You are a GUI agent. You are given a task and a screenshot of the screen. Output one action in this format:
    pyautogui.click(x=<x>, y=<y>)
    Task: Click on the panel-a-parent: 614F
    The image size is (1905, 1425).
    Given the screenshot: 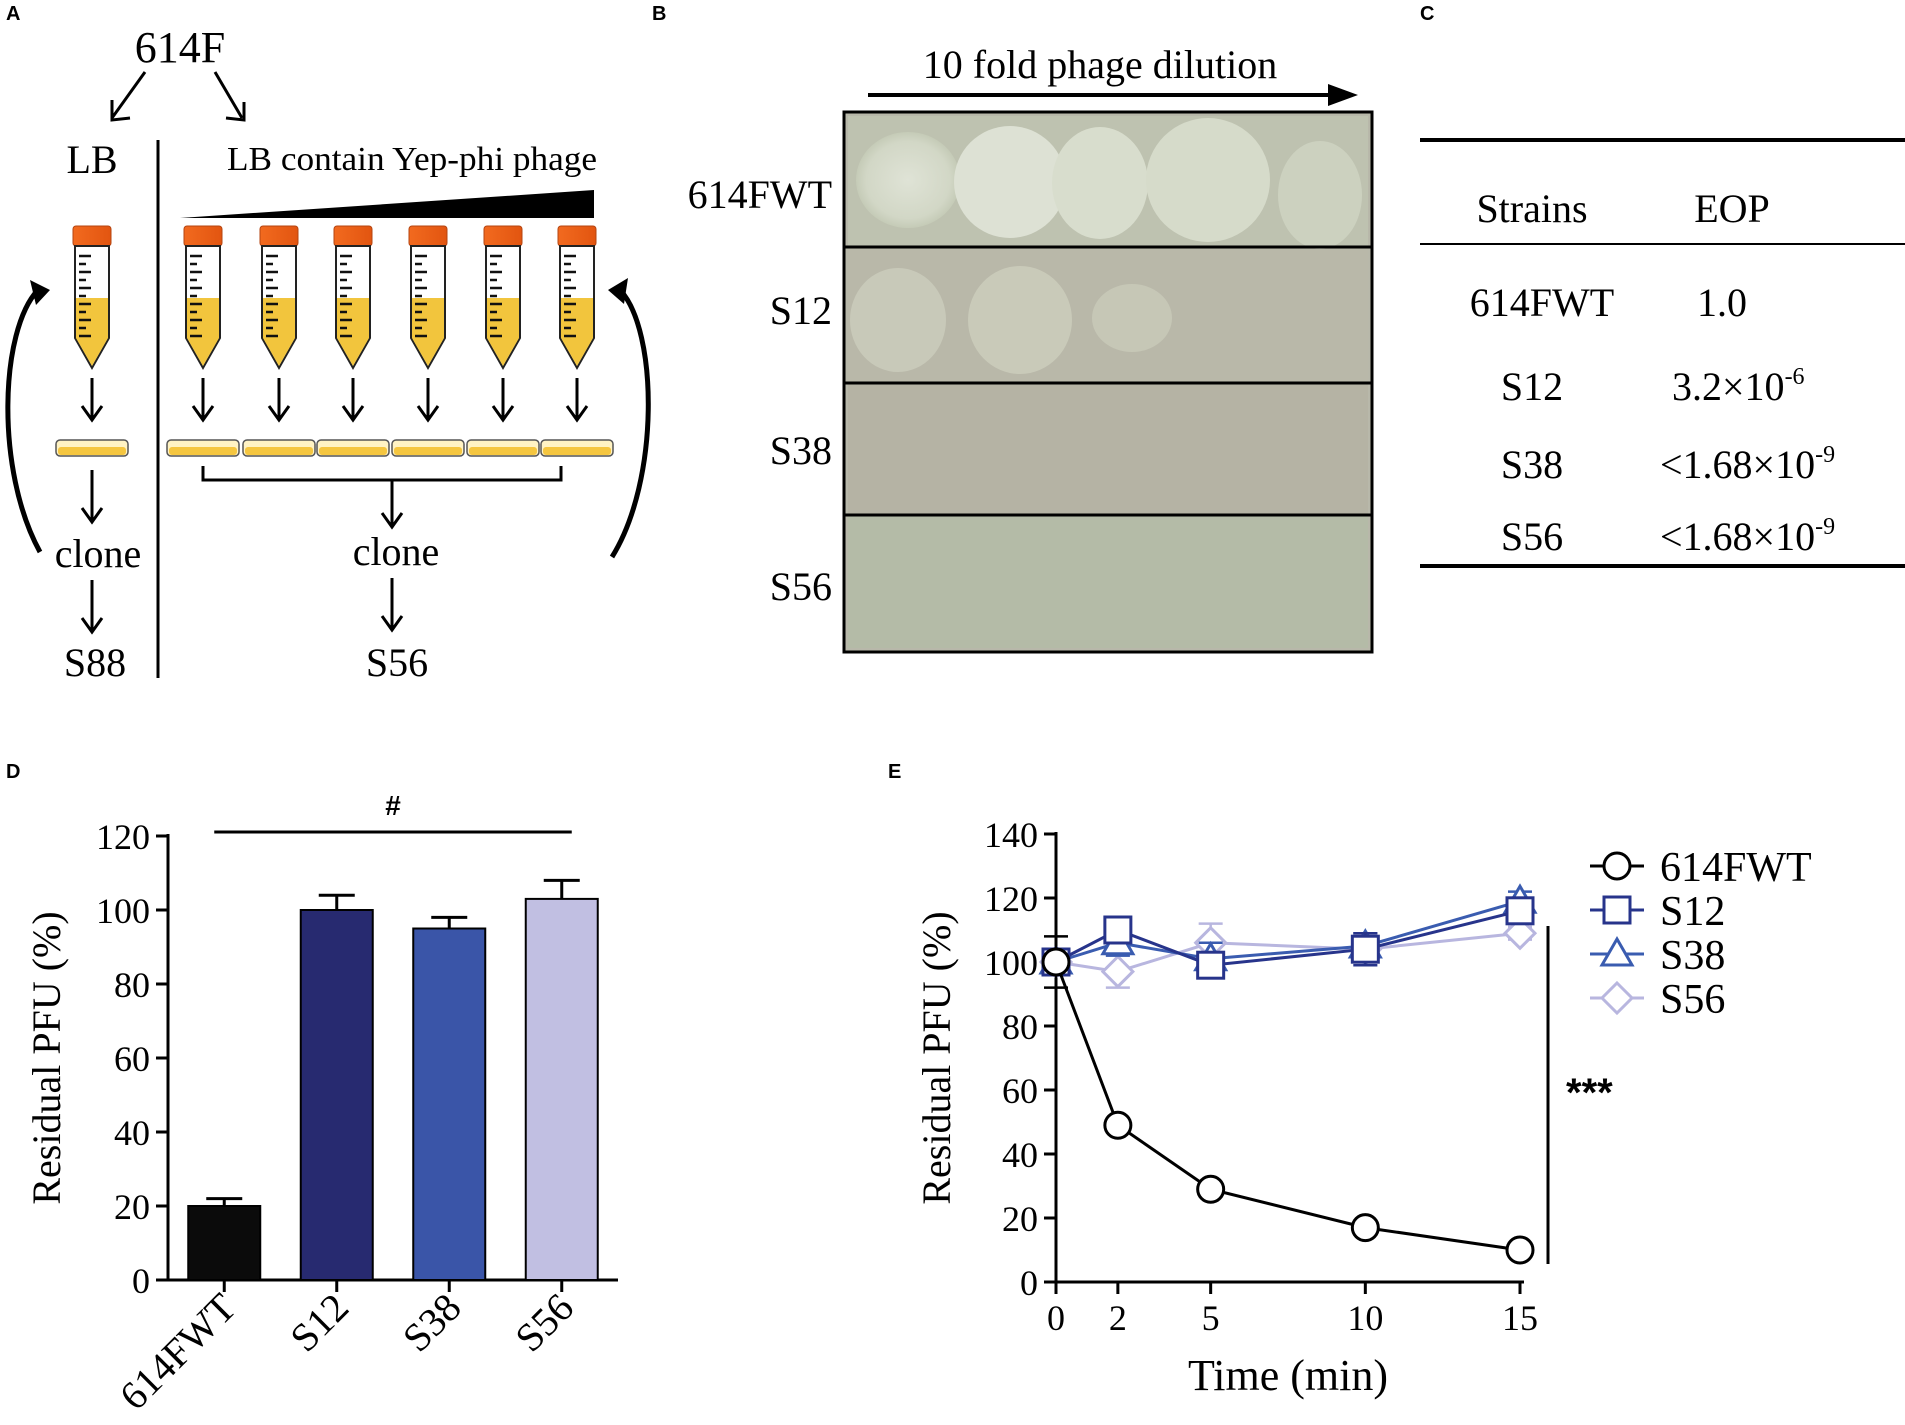 What is the action you would take?
    pyautogui.click(x=180, y=47)
    